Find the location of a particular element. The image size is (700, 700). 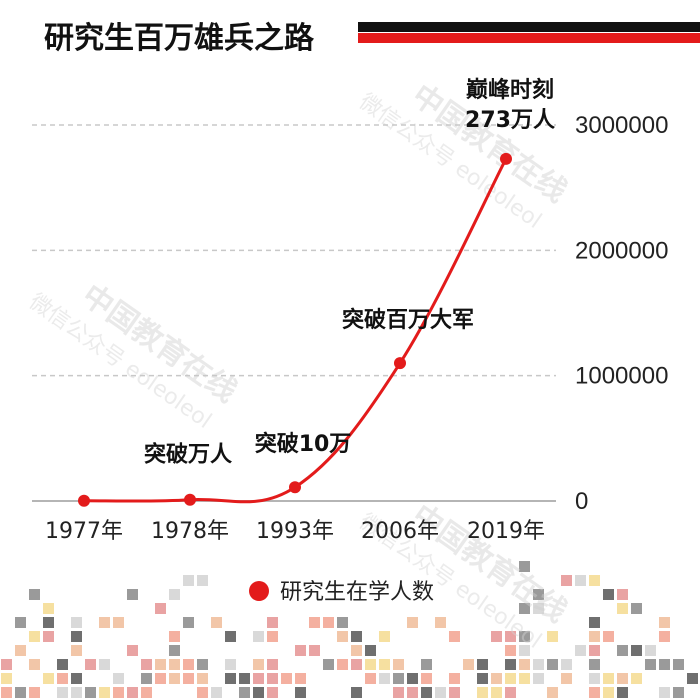

legend-label: 研究生在学人数 is located at coordinates (357, 592).